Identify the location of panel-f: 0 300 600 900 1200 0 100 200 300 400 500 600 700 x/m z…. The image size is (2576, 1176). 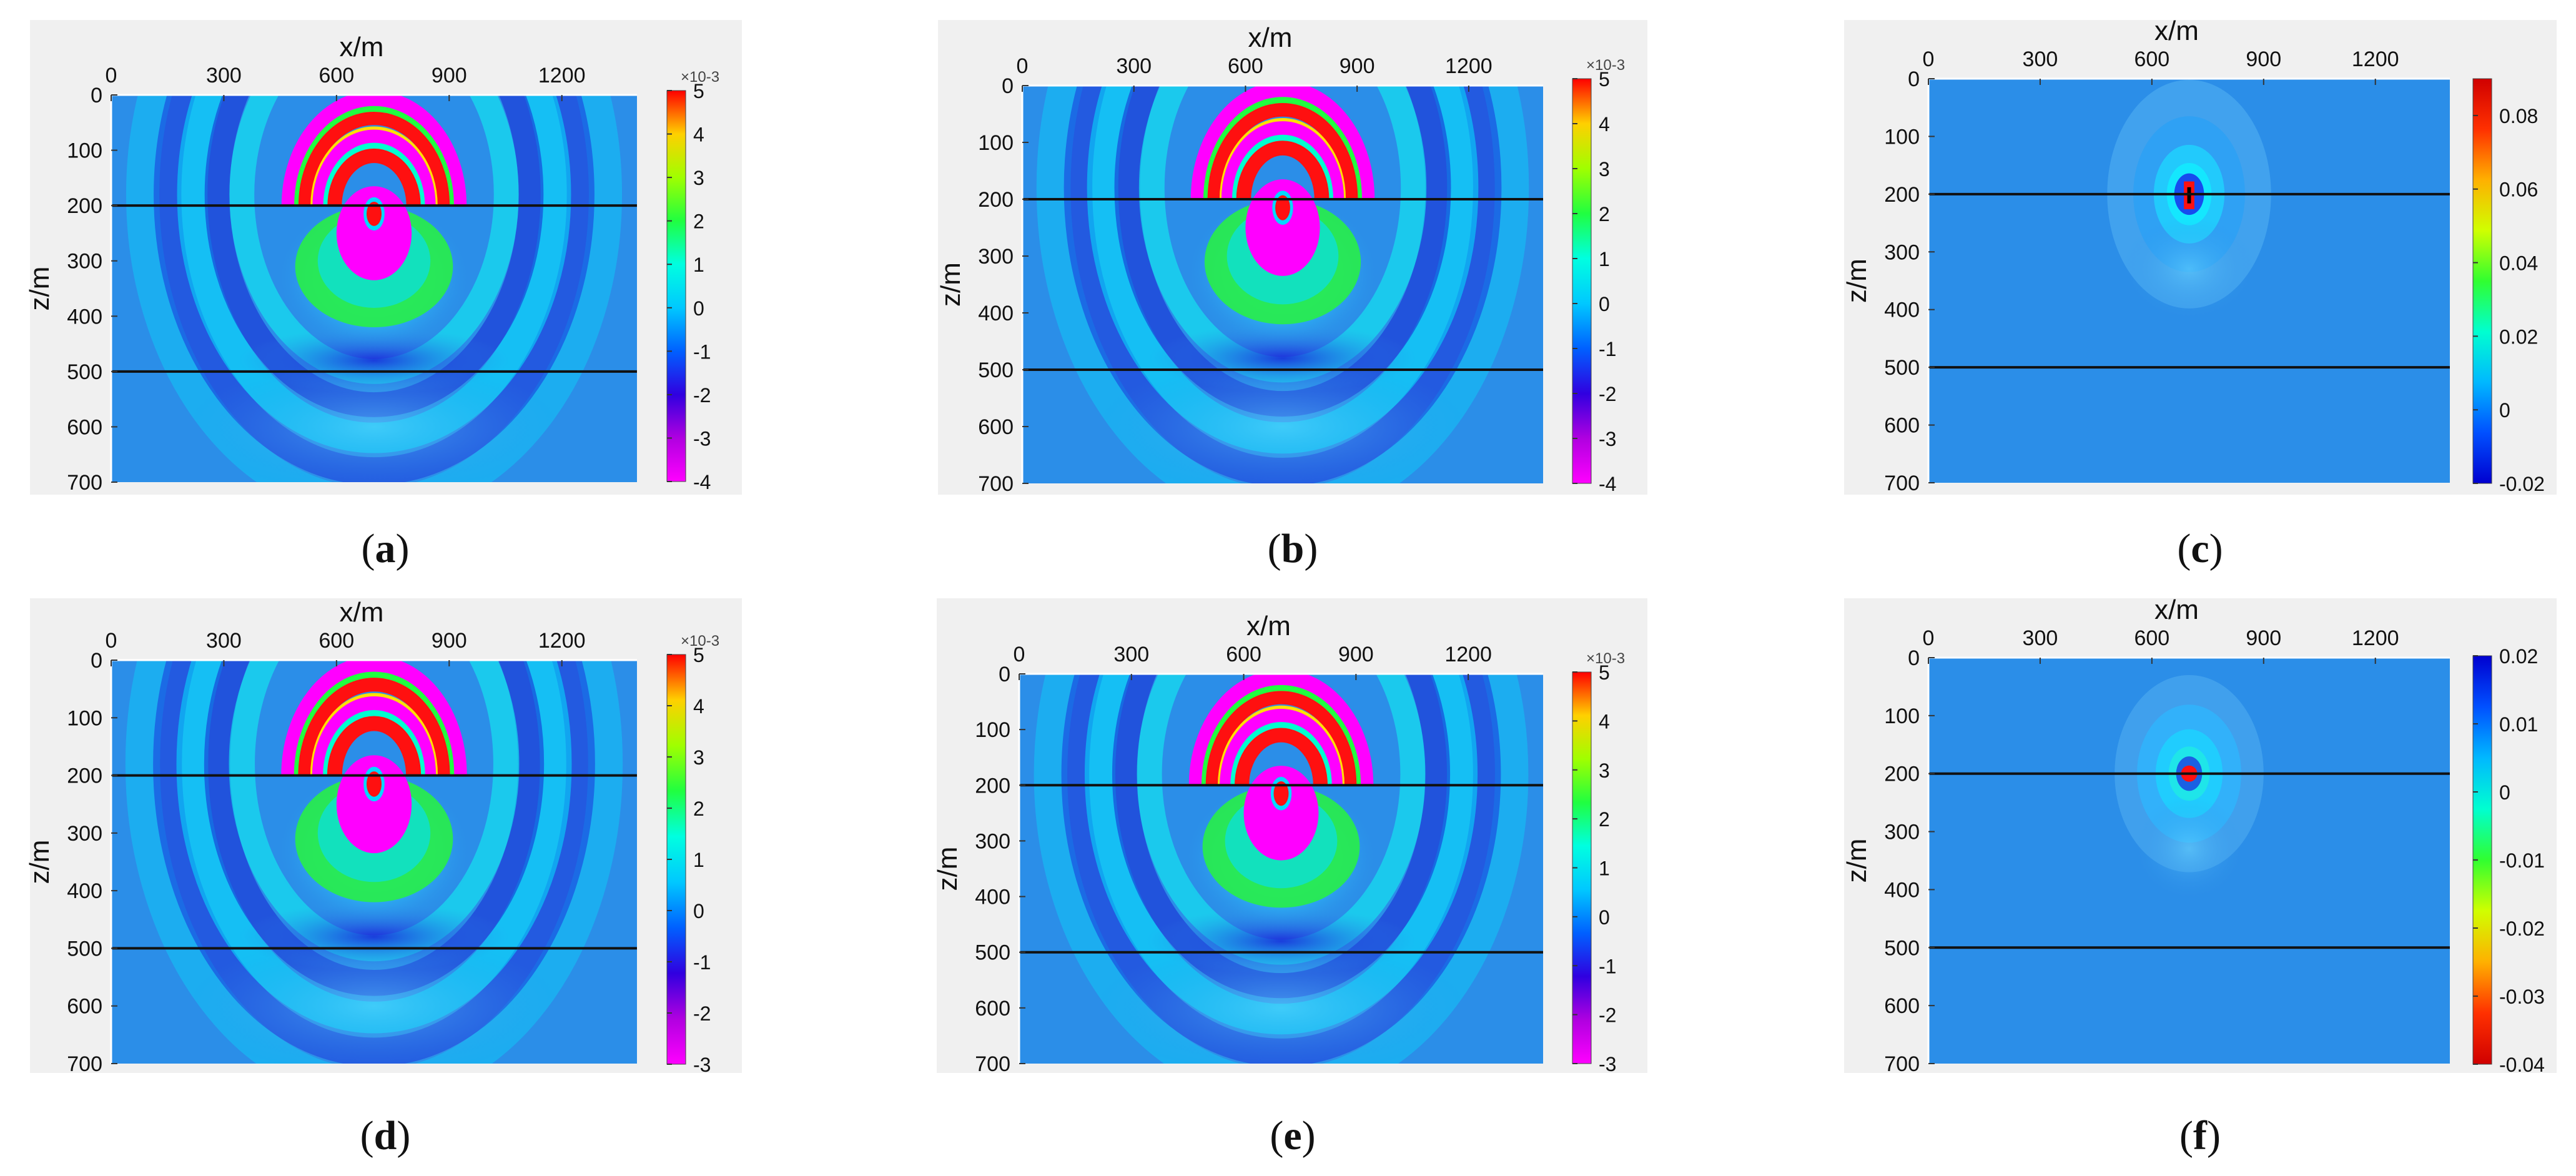
(2200, 877).